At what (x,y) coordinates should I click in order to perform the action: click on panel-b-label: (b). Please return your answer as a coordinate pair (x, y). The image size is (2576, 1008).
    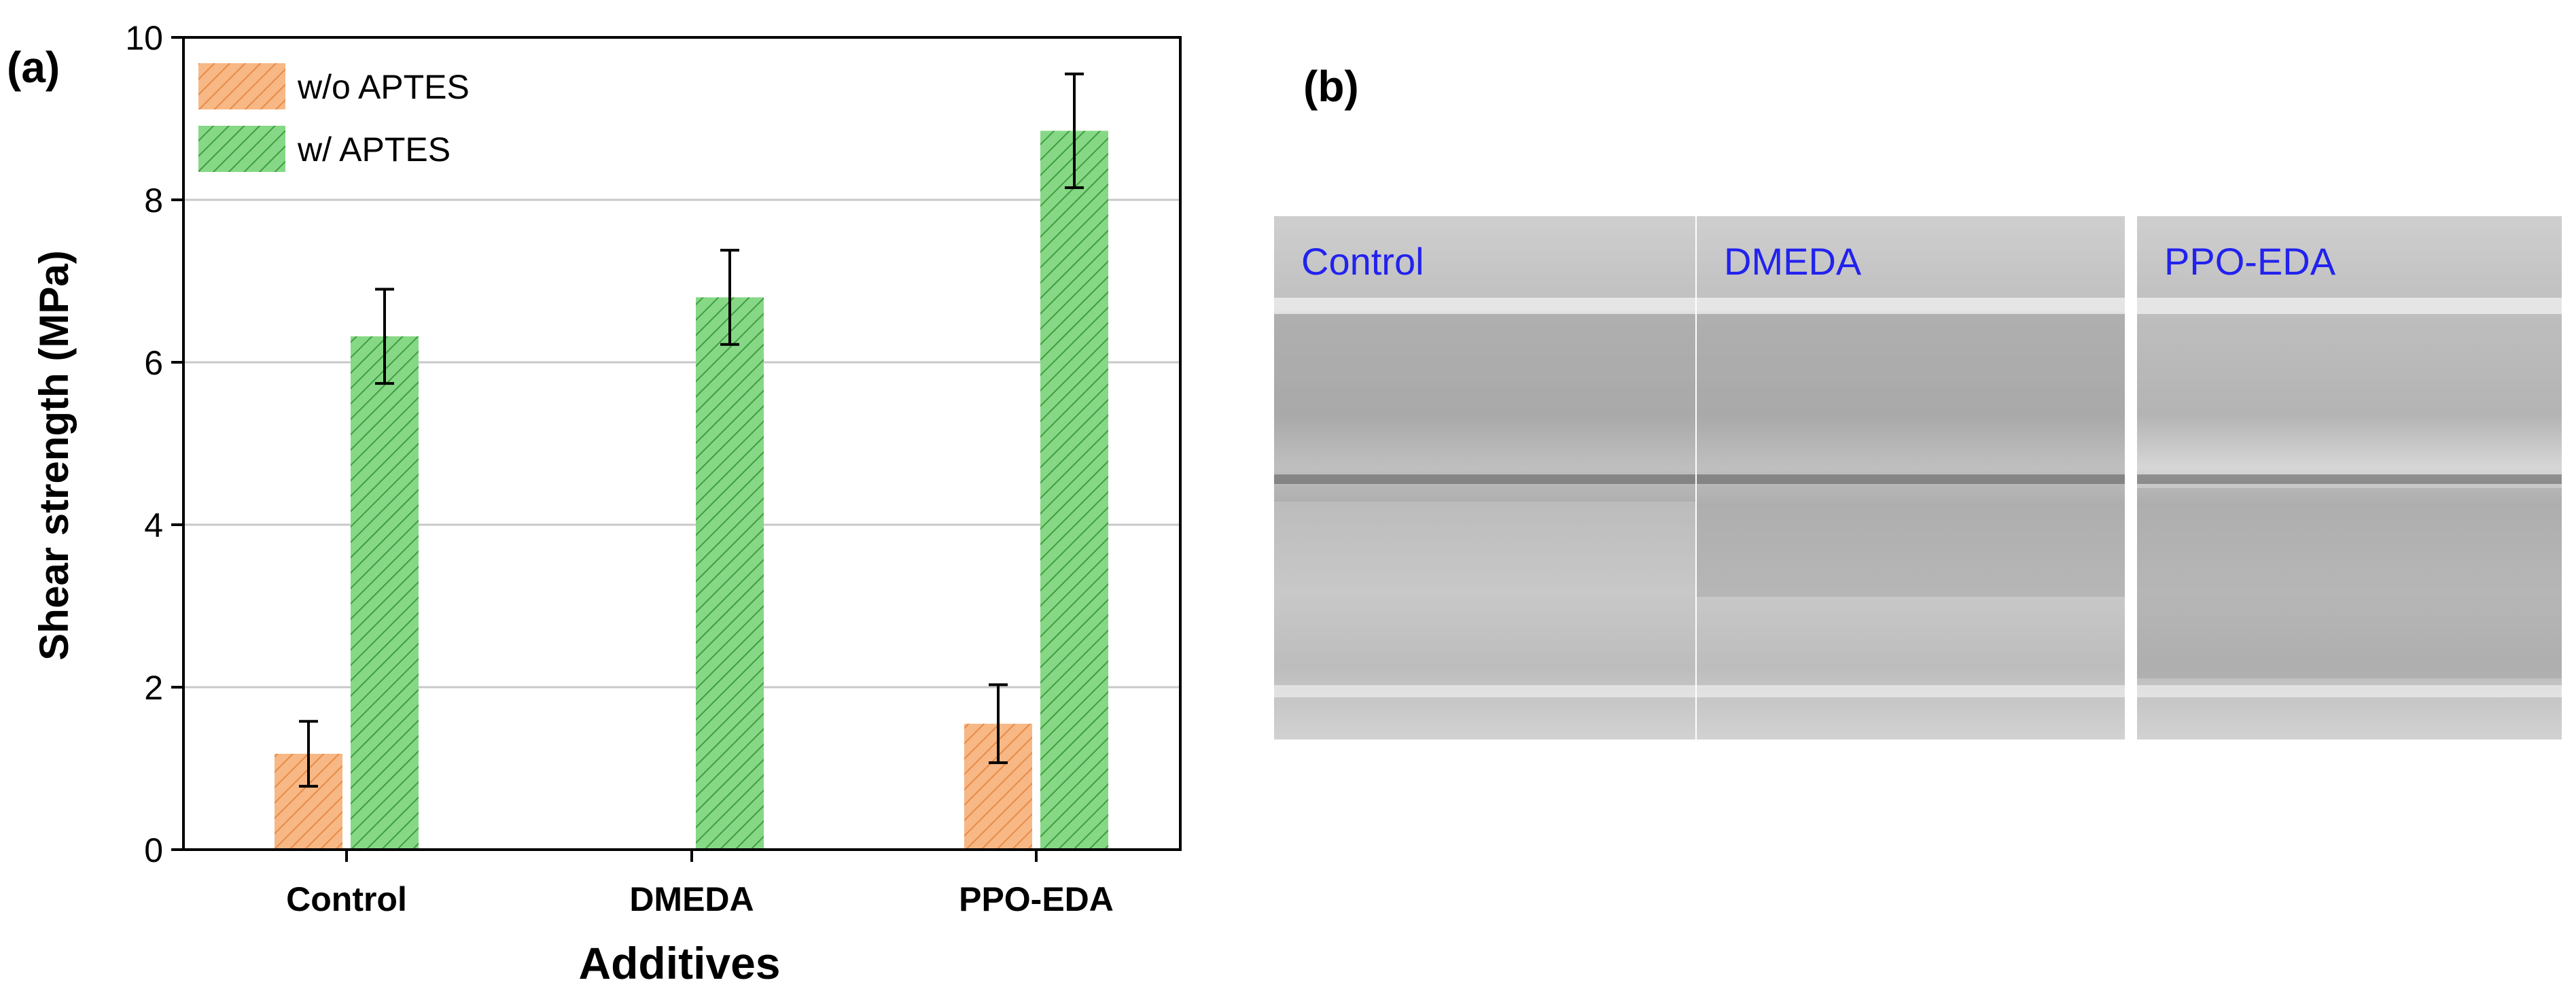
    Looking at the image, I should click on (1331, 86).